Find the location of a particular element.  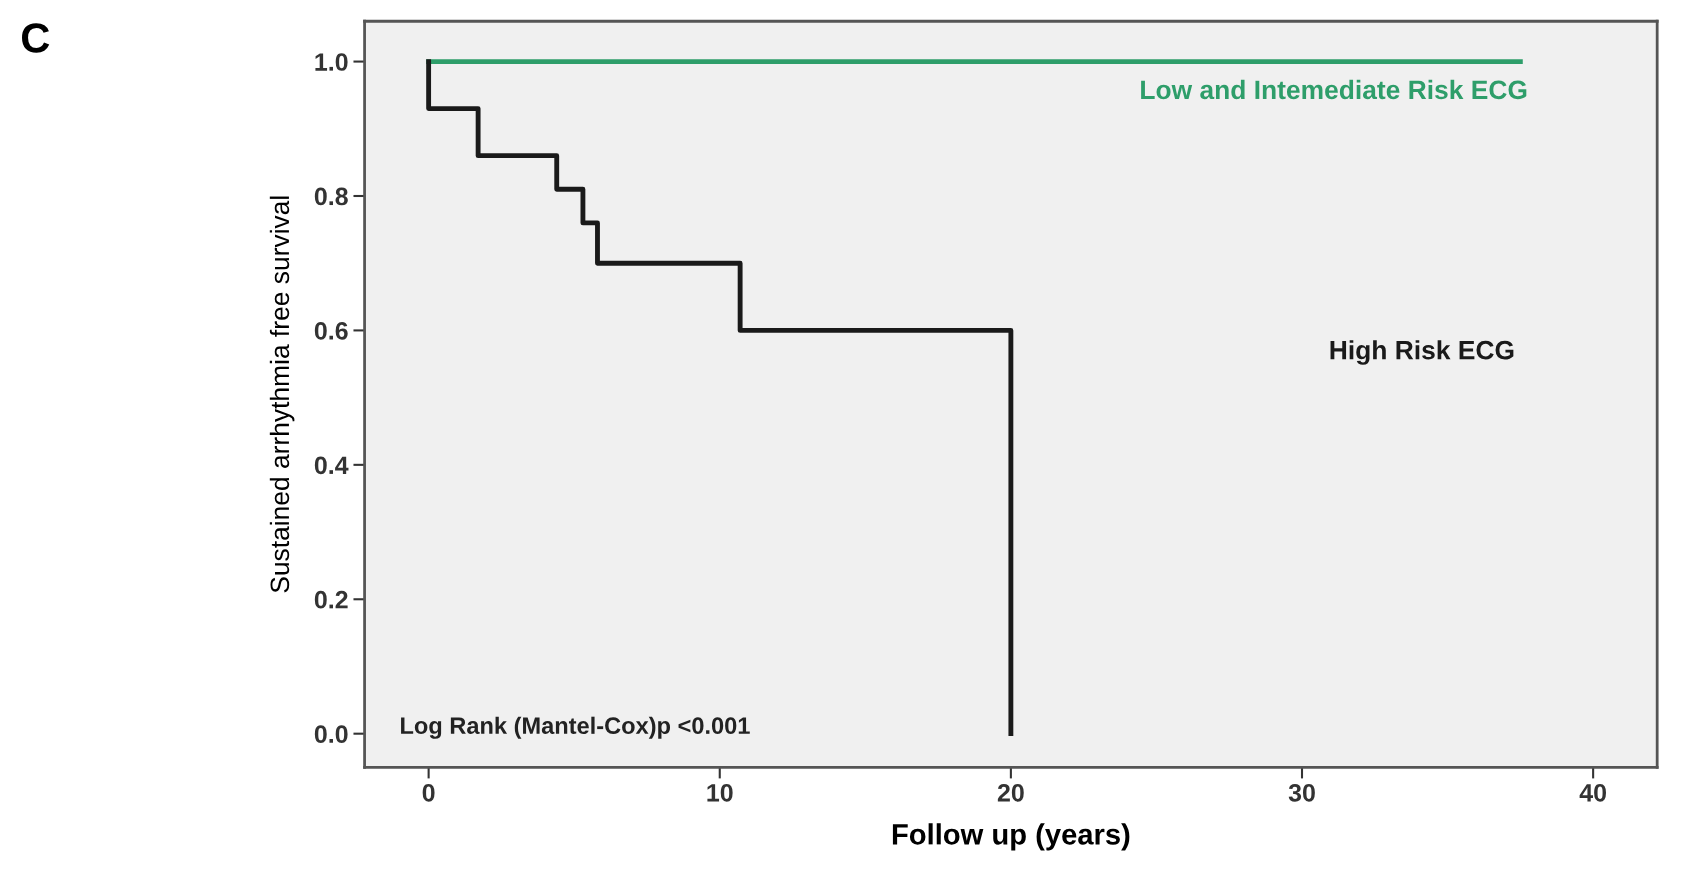

y-tick-label: 0.4 is located at coordinates (331, 465).